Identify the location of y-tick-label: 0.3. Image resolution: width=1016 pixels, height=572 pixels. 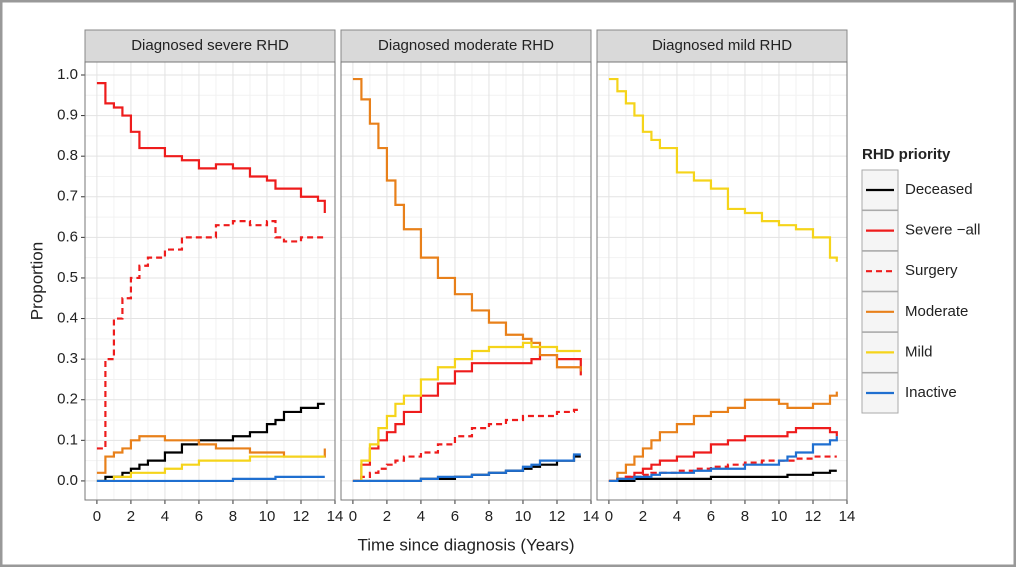
(67, 358).